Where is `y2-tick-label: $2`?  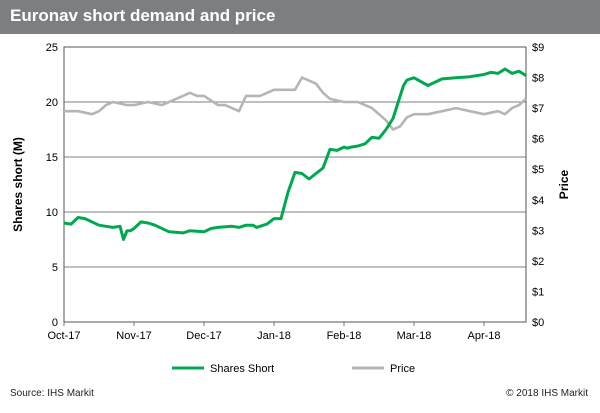
y2-tick-label: $2 is located at coordinates (538, 262).